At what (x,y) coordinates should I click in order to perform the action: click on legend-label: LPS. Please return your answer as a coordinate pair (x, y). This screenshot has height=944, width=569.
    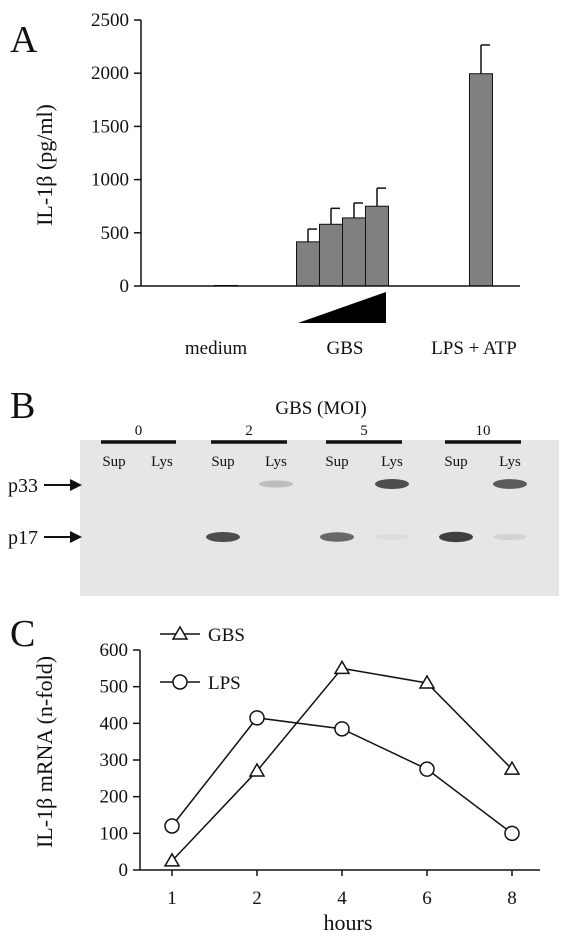
    Looking at the image, I should click on (224, 683).